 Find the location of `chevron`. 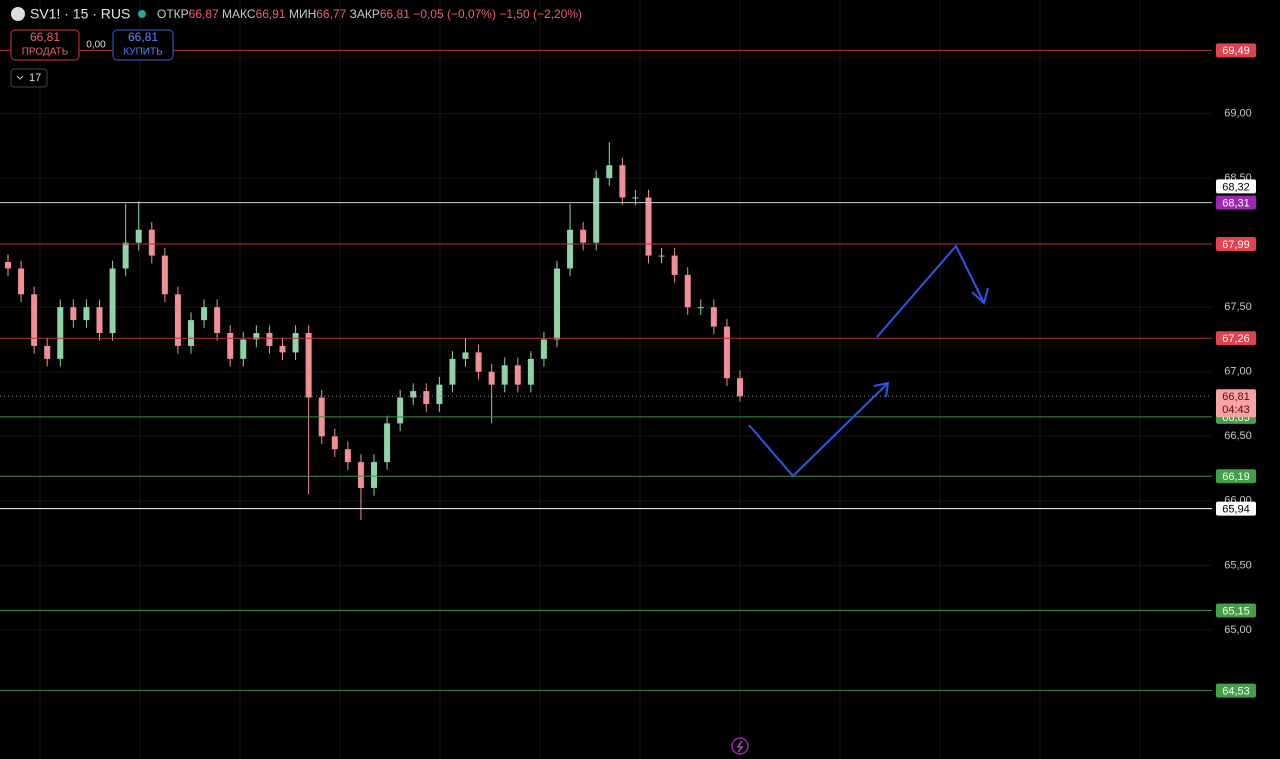

chevron is located at coordinates (20, 77).